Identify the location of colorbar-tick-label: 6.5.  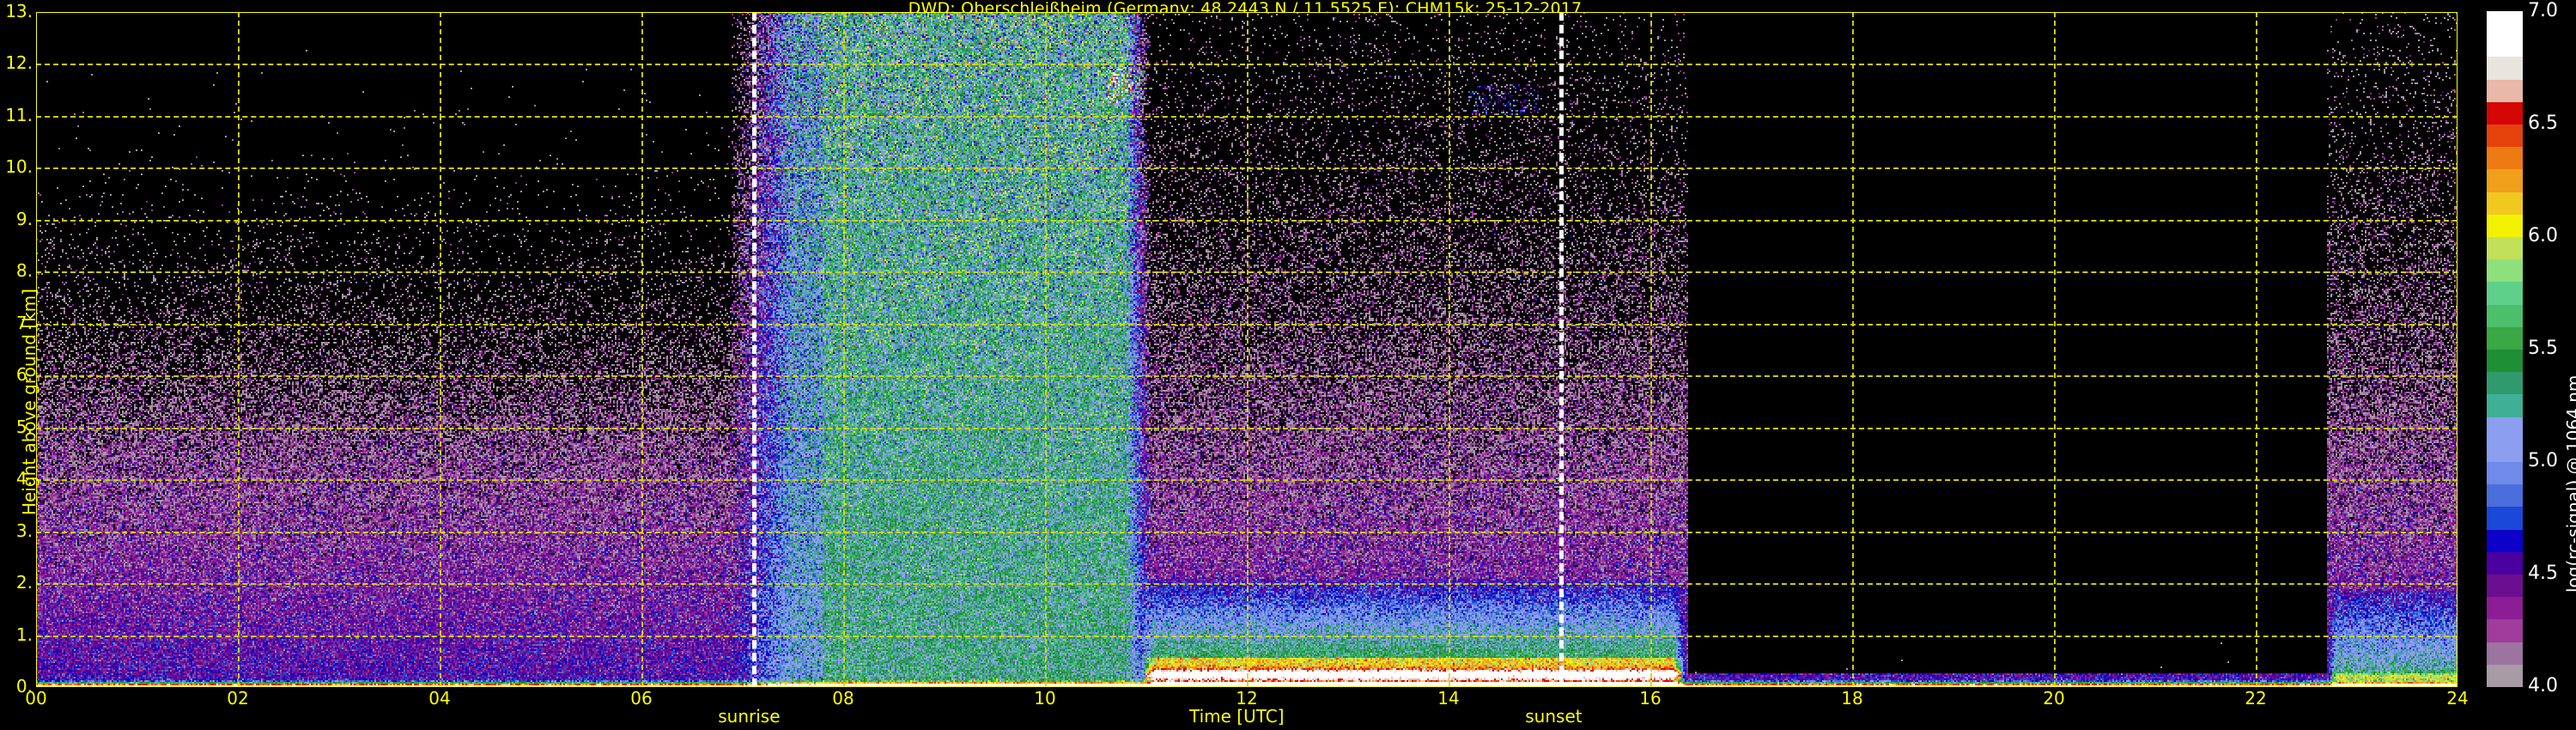
(2543, 123).